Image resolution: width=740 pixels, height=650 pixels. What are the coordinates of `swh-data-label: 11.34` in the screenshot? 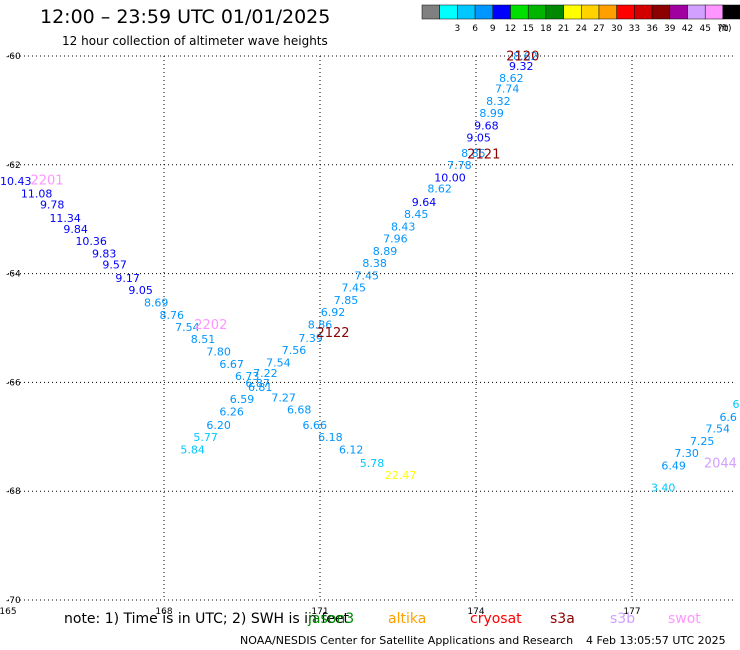 It's located at (65, 218).